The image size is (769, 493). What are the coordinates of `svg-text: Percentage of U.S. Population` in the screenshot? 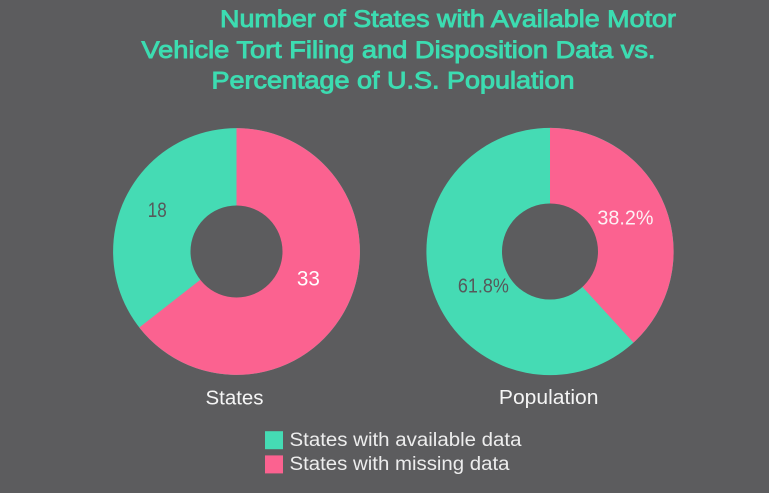 It's located at (393, 80).